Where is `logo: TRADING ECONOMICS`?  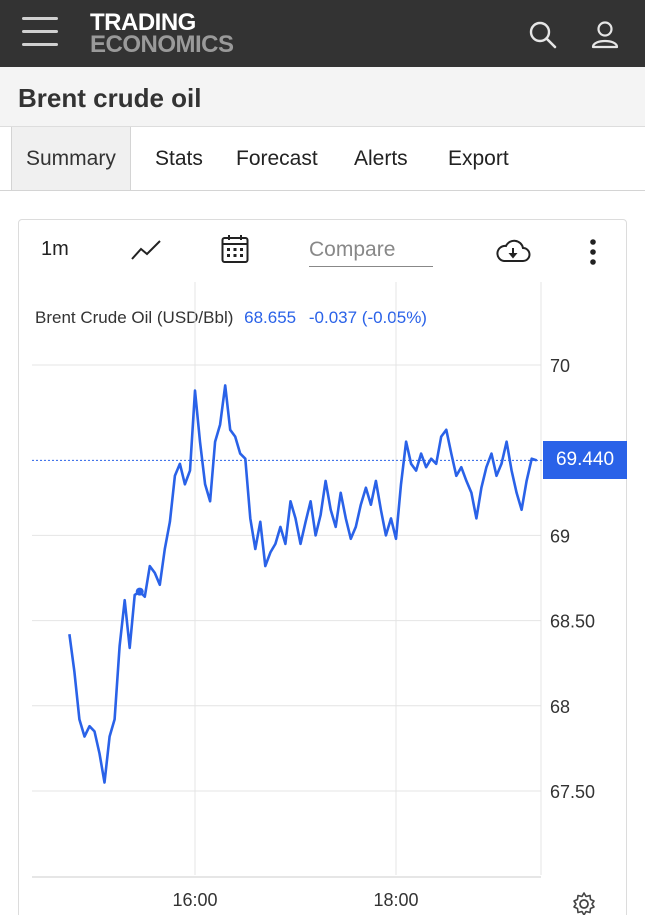
logo: TRADING ECONOMICS is located at coordinates (162, 33).